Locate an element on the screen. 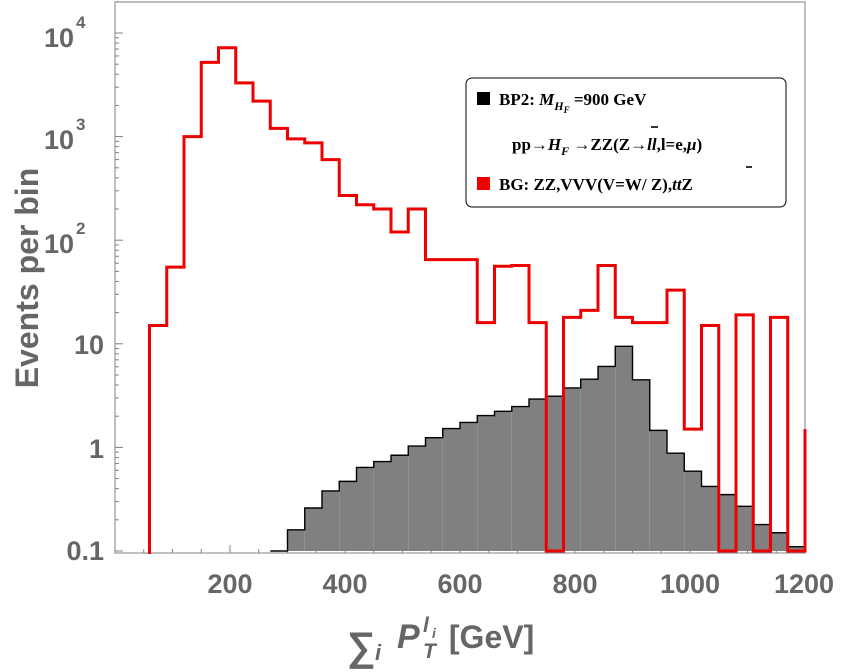 This screenshot has height=672, width=850. y-tick-exp-1000: 3 is located at coordinates (80, 124).